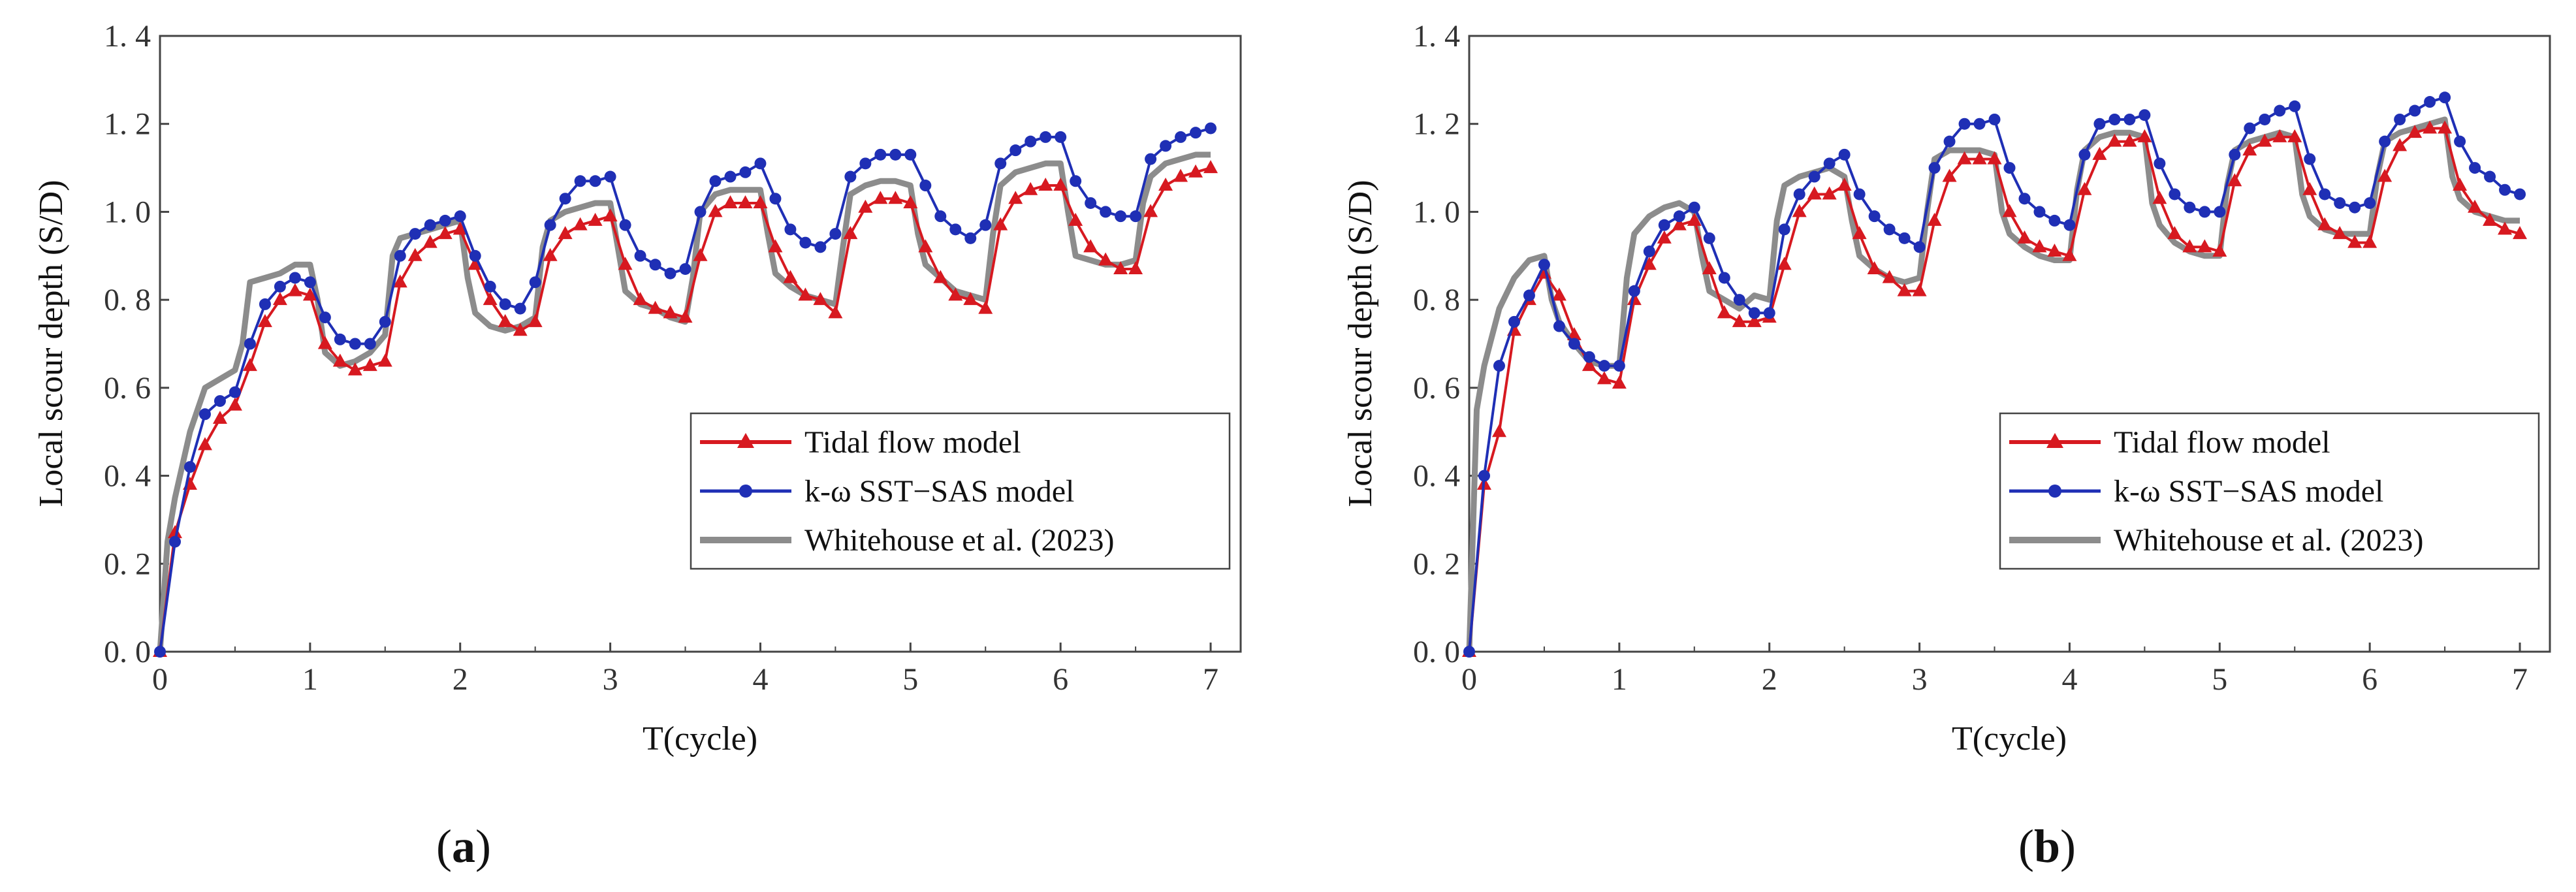 This screenshot has width=2576, height=892. What do you see at coordinates (128, 652) in the screenshot?
I see `y-tick-label: 0. 0` at bounding box center [128, 652].